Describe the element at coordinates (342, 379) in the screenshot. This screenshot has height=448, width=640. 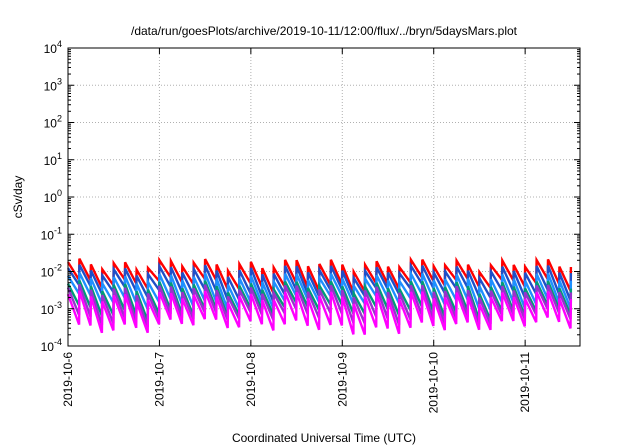
I see `x-tick-label: 2019-10-9` at that location.